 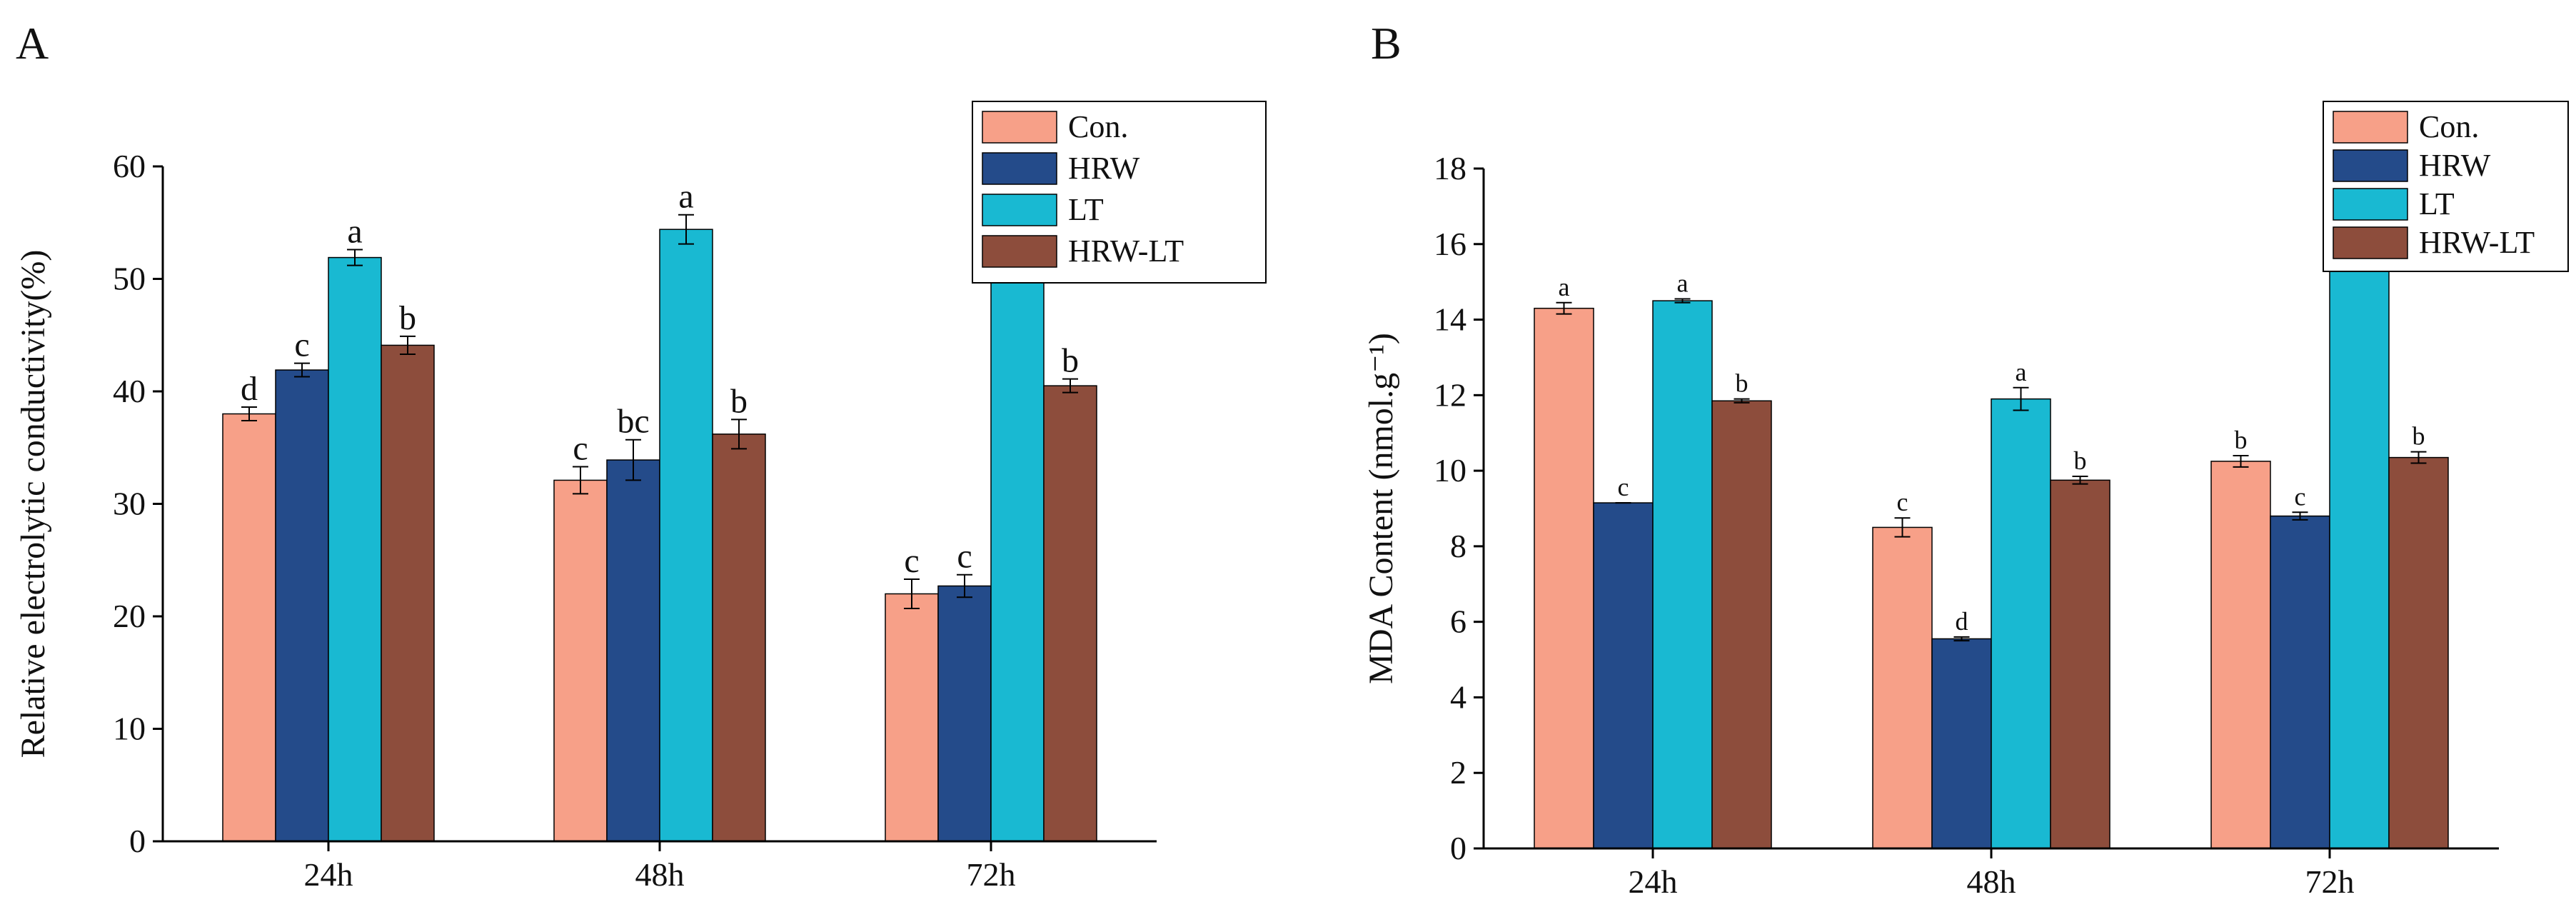 I want to click on y-tick-label: 16, so click(x=1450, y=244).